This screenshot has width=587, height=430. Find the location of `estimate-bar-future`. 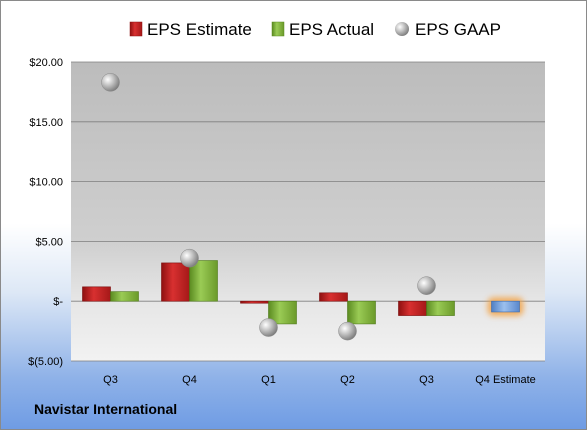

estimate-bar-future is located at coordinates (505, 306).